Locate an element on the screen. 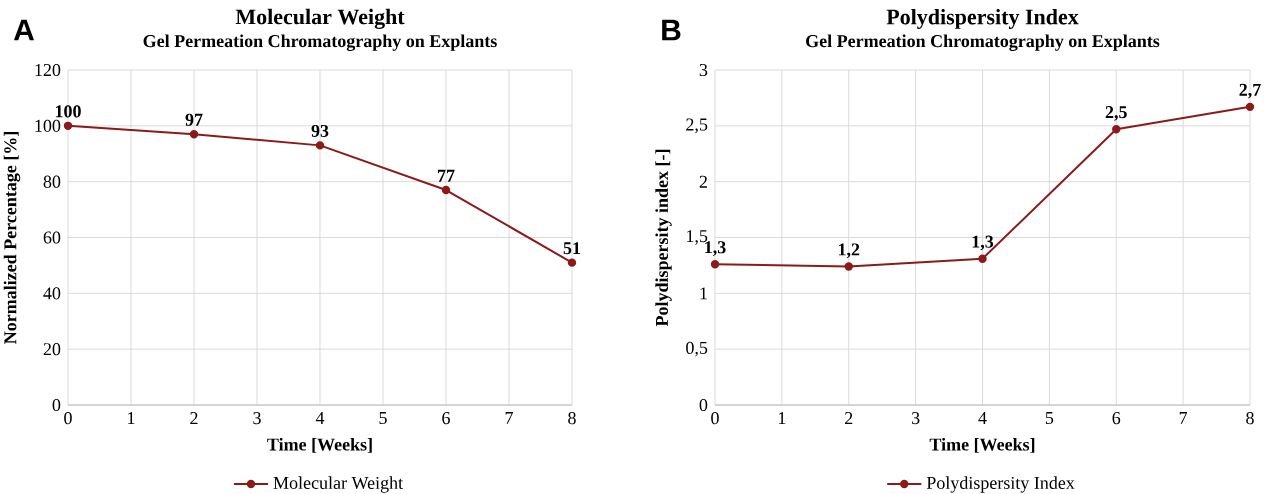 The height and width of the screenshot is (494, 1270). y-tick-label: 20 is located at coordinates (52, 349).